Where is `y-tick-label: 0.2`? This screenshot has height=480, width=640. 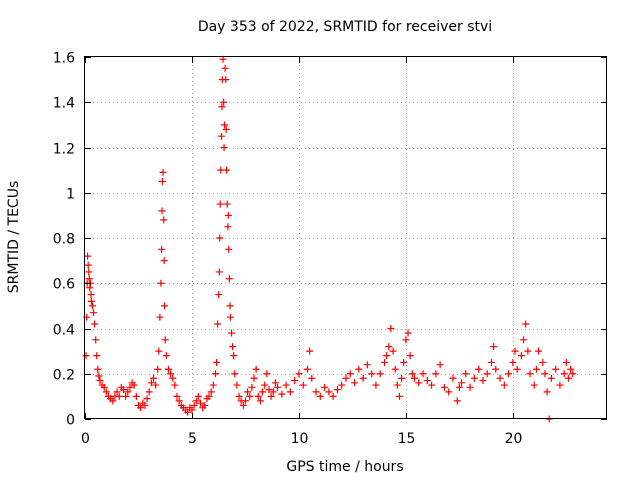
y-tick-label: 0.2 is located at coordinates (64, 376).